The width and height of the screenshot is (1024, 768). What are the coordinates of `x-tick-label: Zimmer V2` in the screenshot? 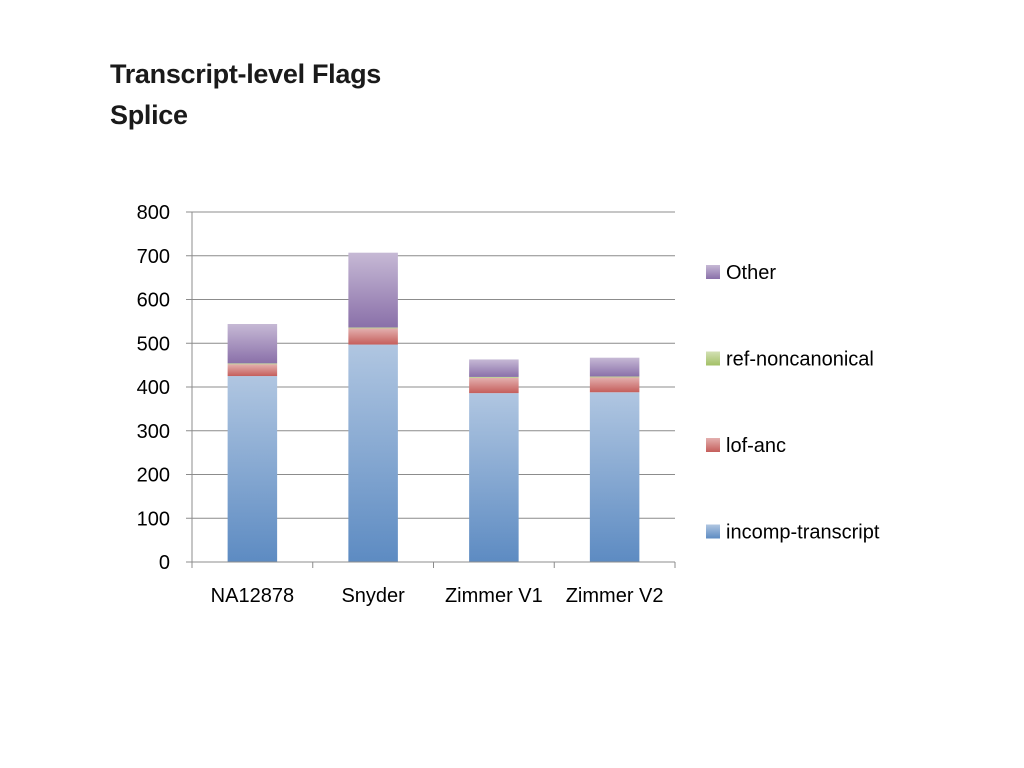 It's located at (615, 596).